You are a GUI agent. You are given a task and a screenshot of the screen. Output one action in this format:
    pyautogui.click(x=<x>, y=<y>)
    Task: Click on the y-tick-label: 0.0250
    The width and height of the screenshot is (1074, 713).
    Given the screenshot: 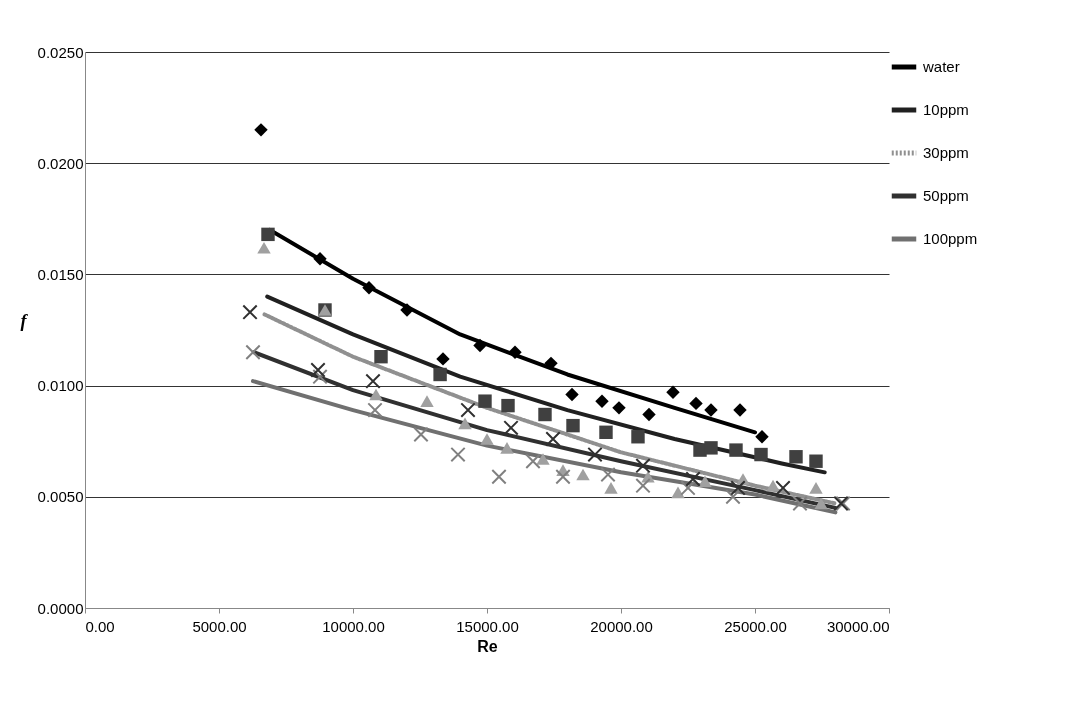 What is the action you would take?
    pyautogui.click(x=60, y=52)
    